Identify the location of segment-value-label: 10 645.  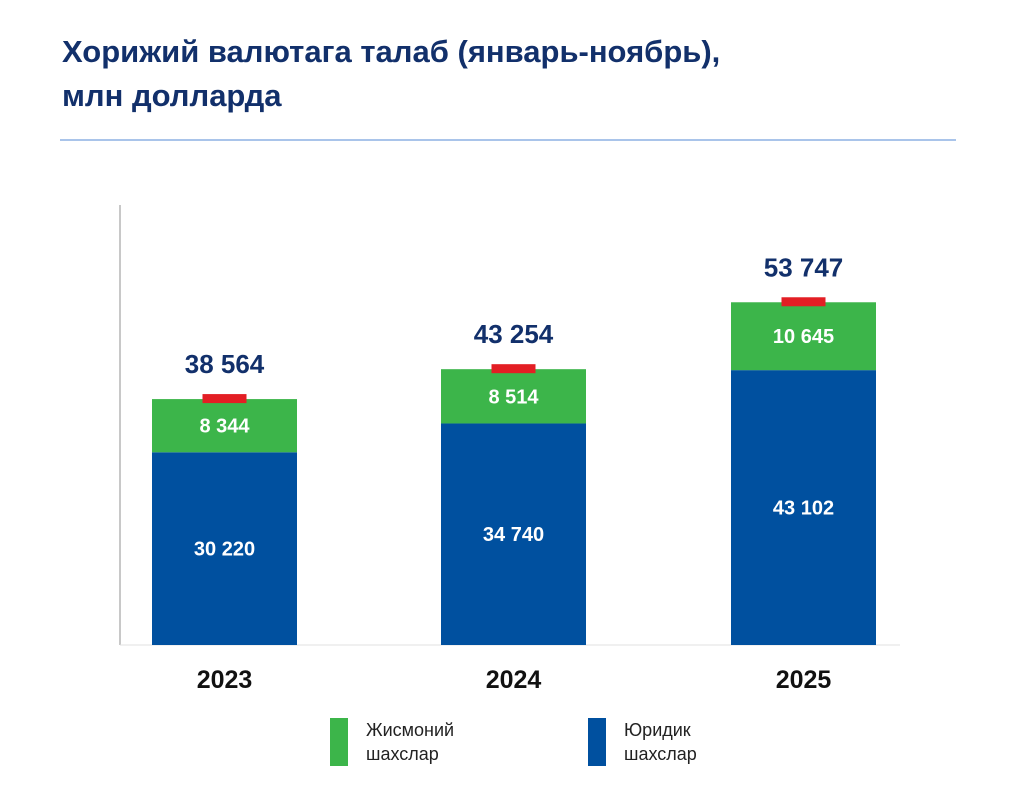
(803, 337).